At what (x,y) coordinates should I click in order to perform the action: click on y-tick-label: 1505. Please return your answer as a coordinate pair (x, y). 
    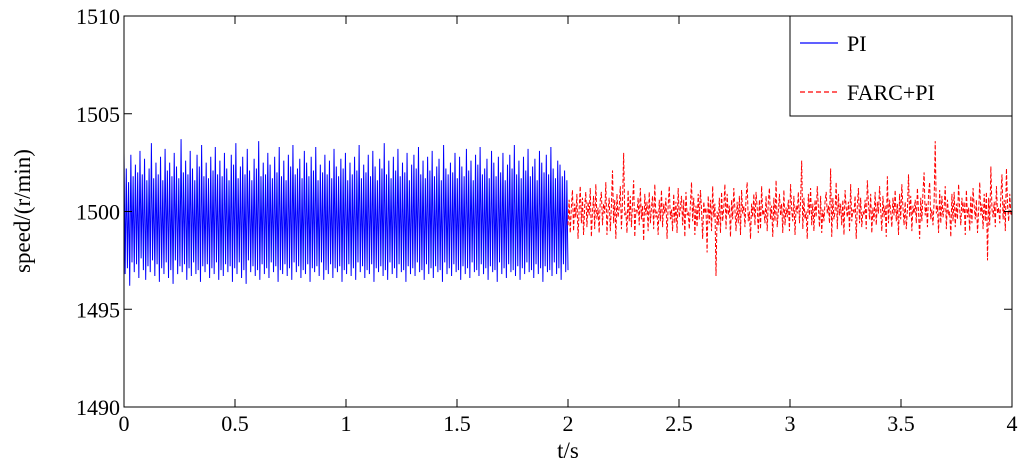
    Looking at the image, I should click on (98, 114).